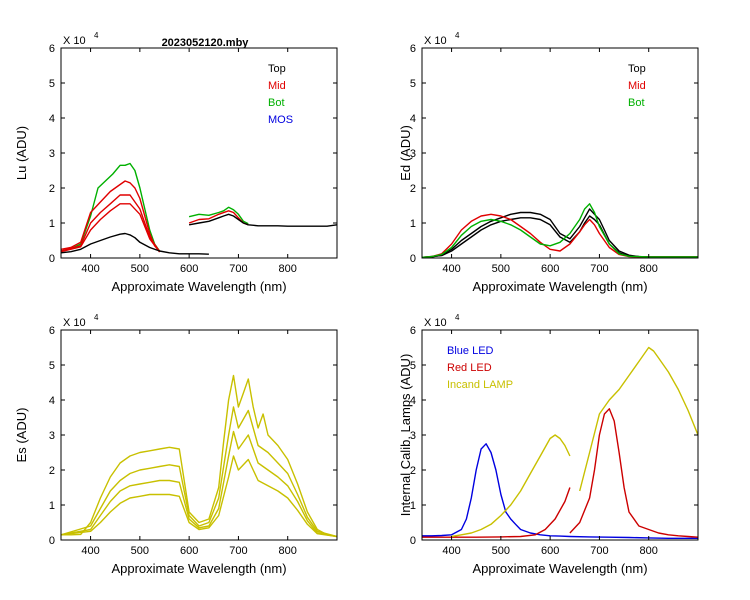  I want to click on lu-y-tick-label: 4, so click(52, 119).